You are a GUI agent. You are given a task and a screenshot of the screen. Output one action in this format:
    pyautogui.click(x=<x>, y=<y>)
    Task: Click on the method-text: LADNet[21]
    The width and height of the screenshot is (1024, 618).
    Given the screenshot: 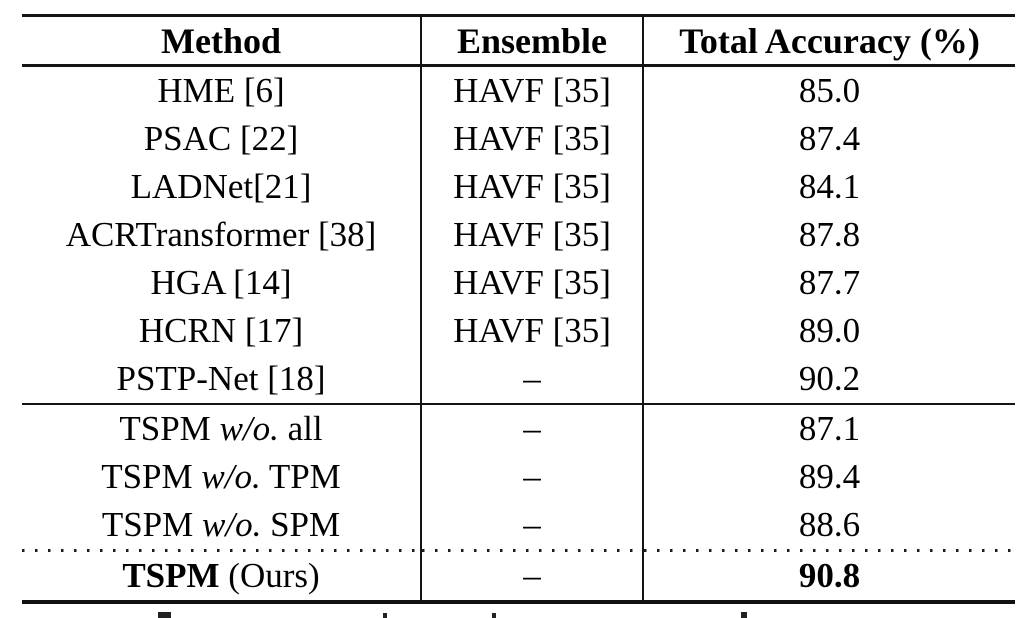 What is the action you would take?
    pyautogui.click(x=221, y=186)
    